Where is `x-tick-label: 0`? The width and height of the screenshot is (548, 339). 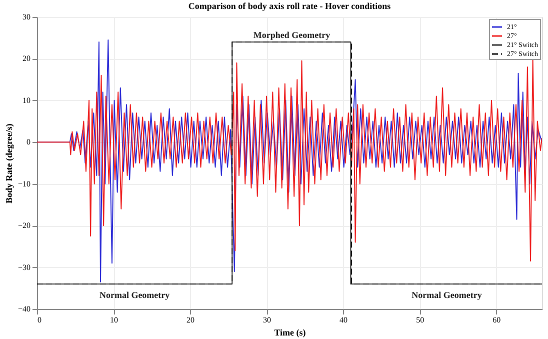
x-tick-label: 0 is located at coordinates (40, 320).